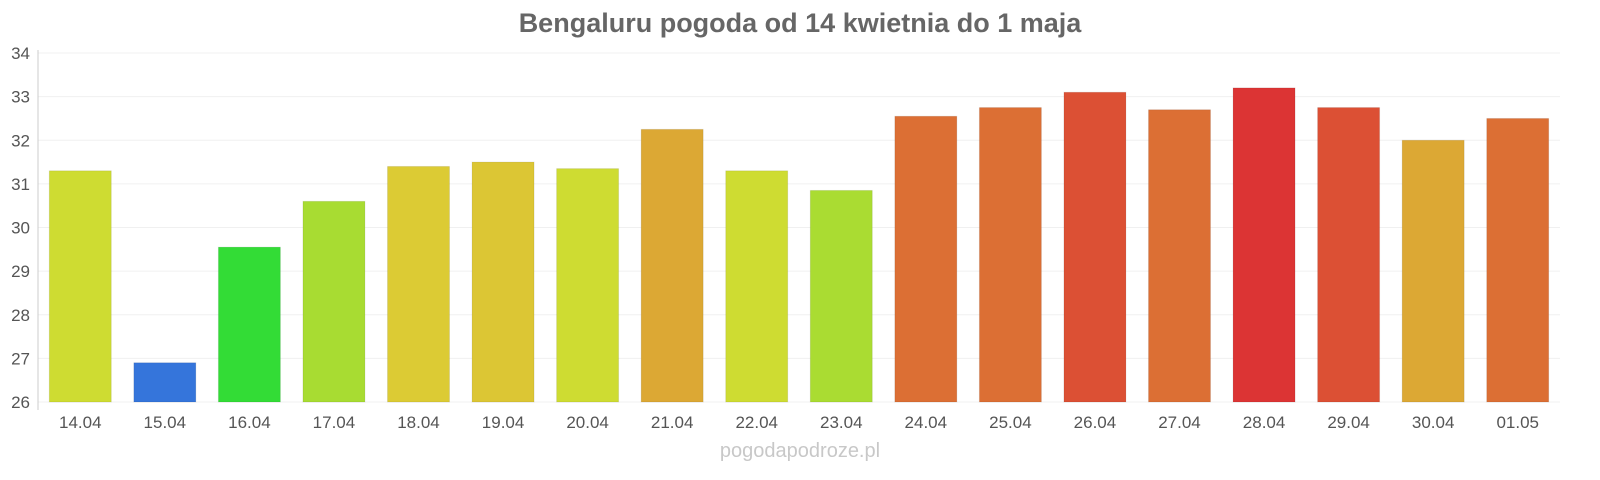  What do you see at coordinates (20, 271) in the screenshot?
I see `y-tick-label: 29` at bounding box center [20, 271].